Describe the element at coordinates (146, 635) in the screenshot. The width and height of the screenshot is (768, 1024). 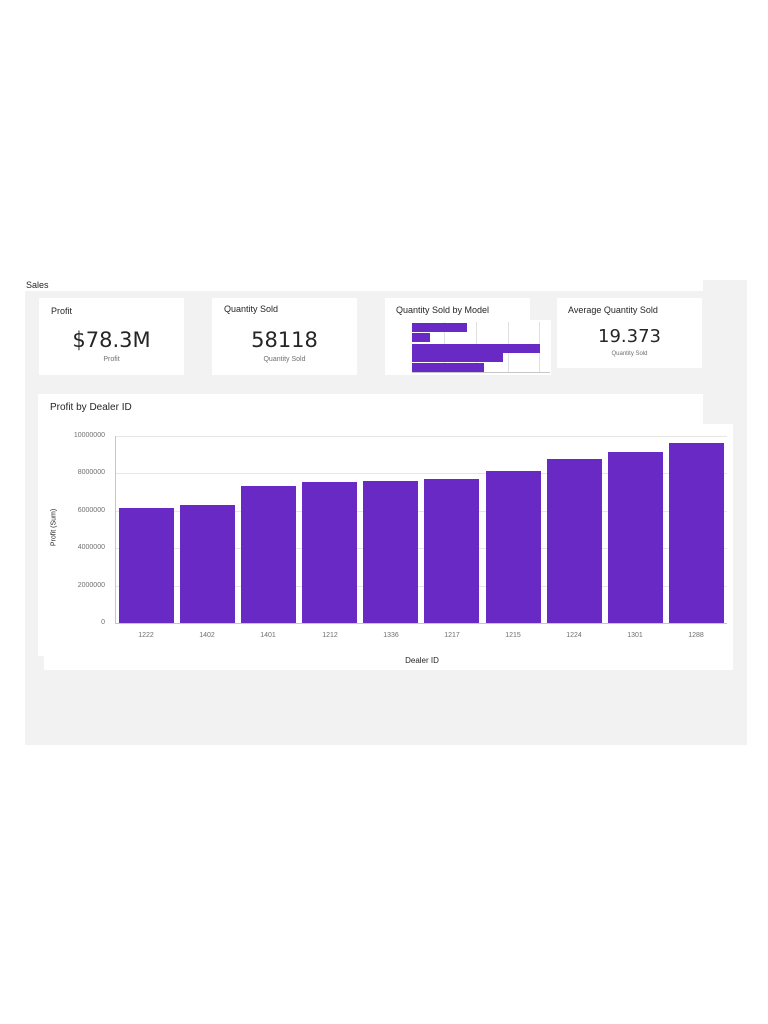
I see `x-tick: 1222` at that location.